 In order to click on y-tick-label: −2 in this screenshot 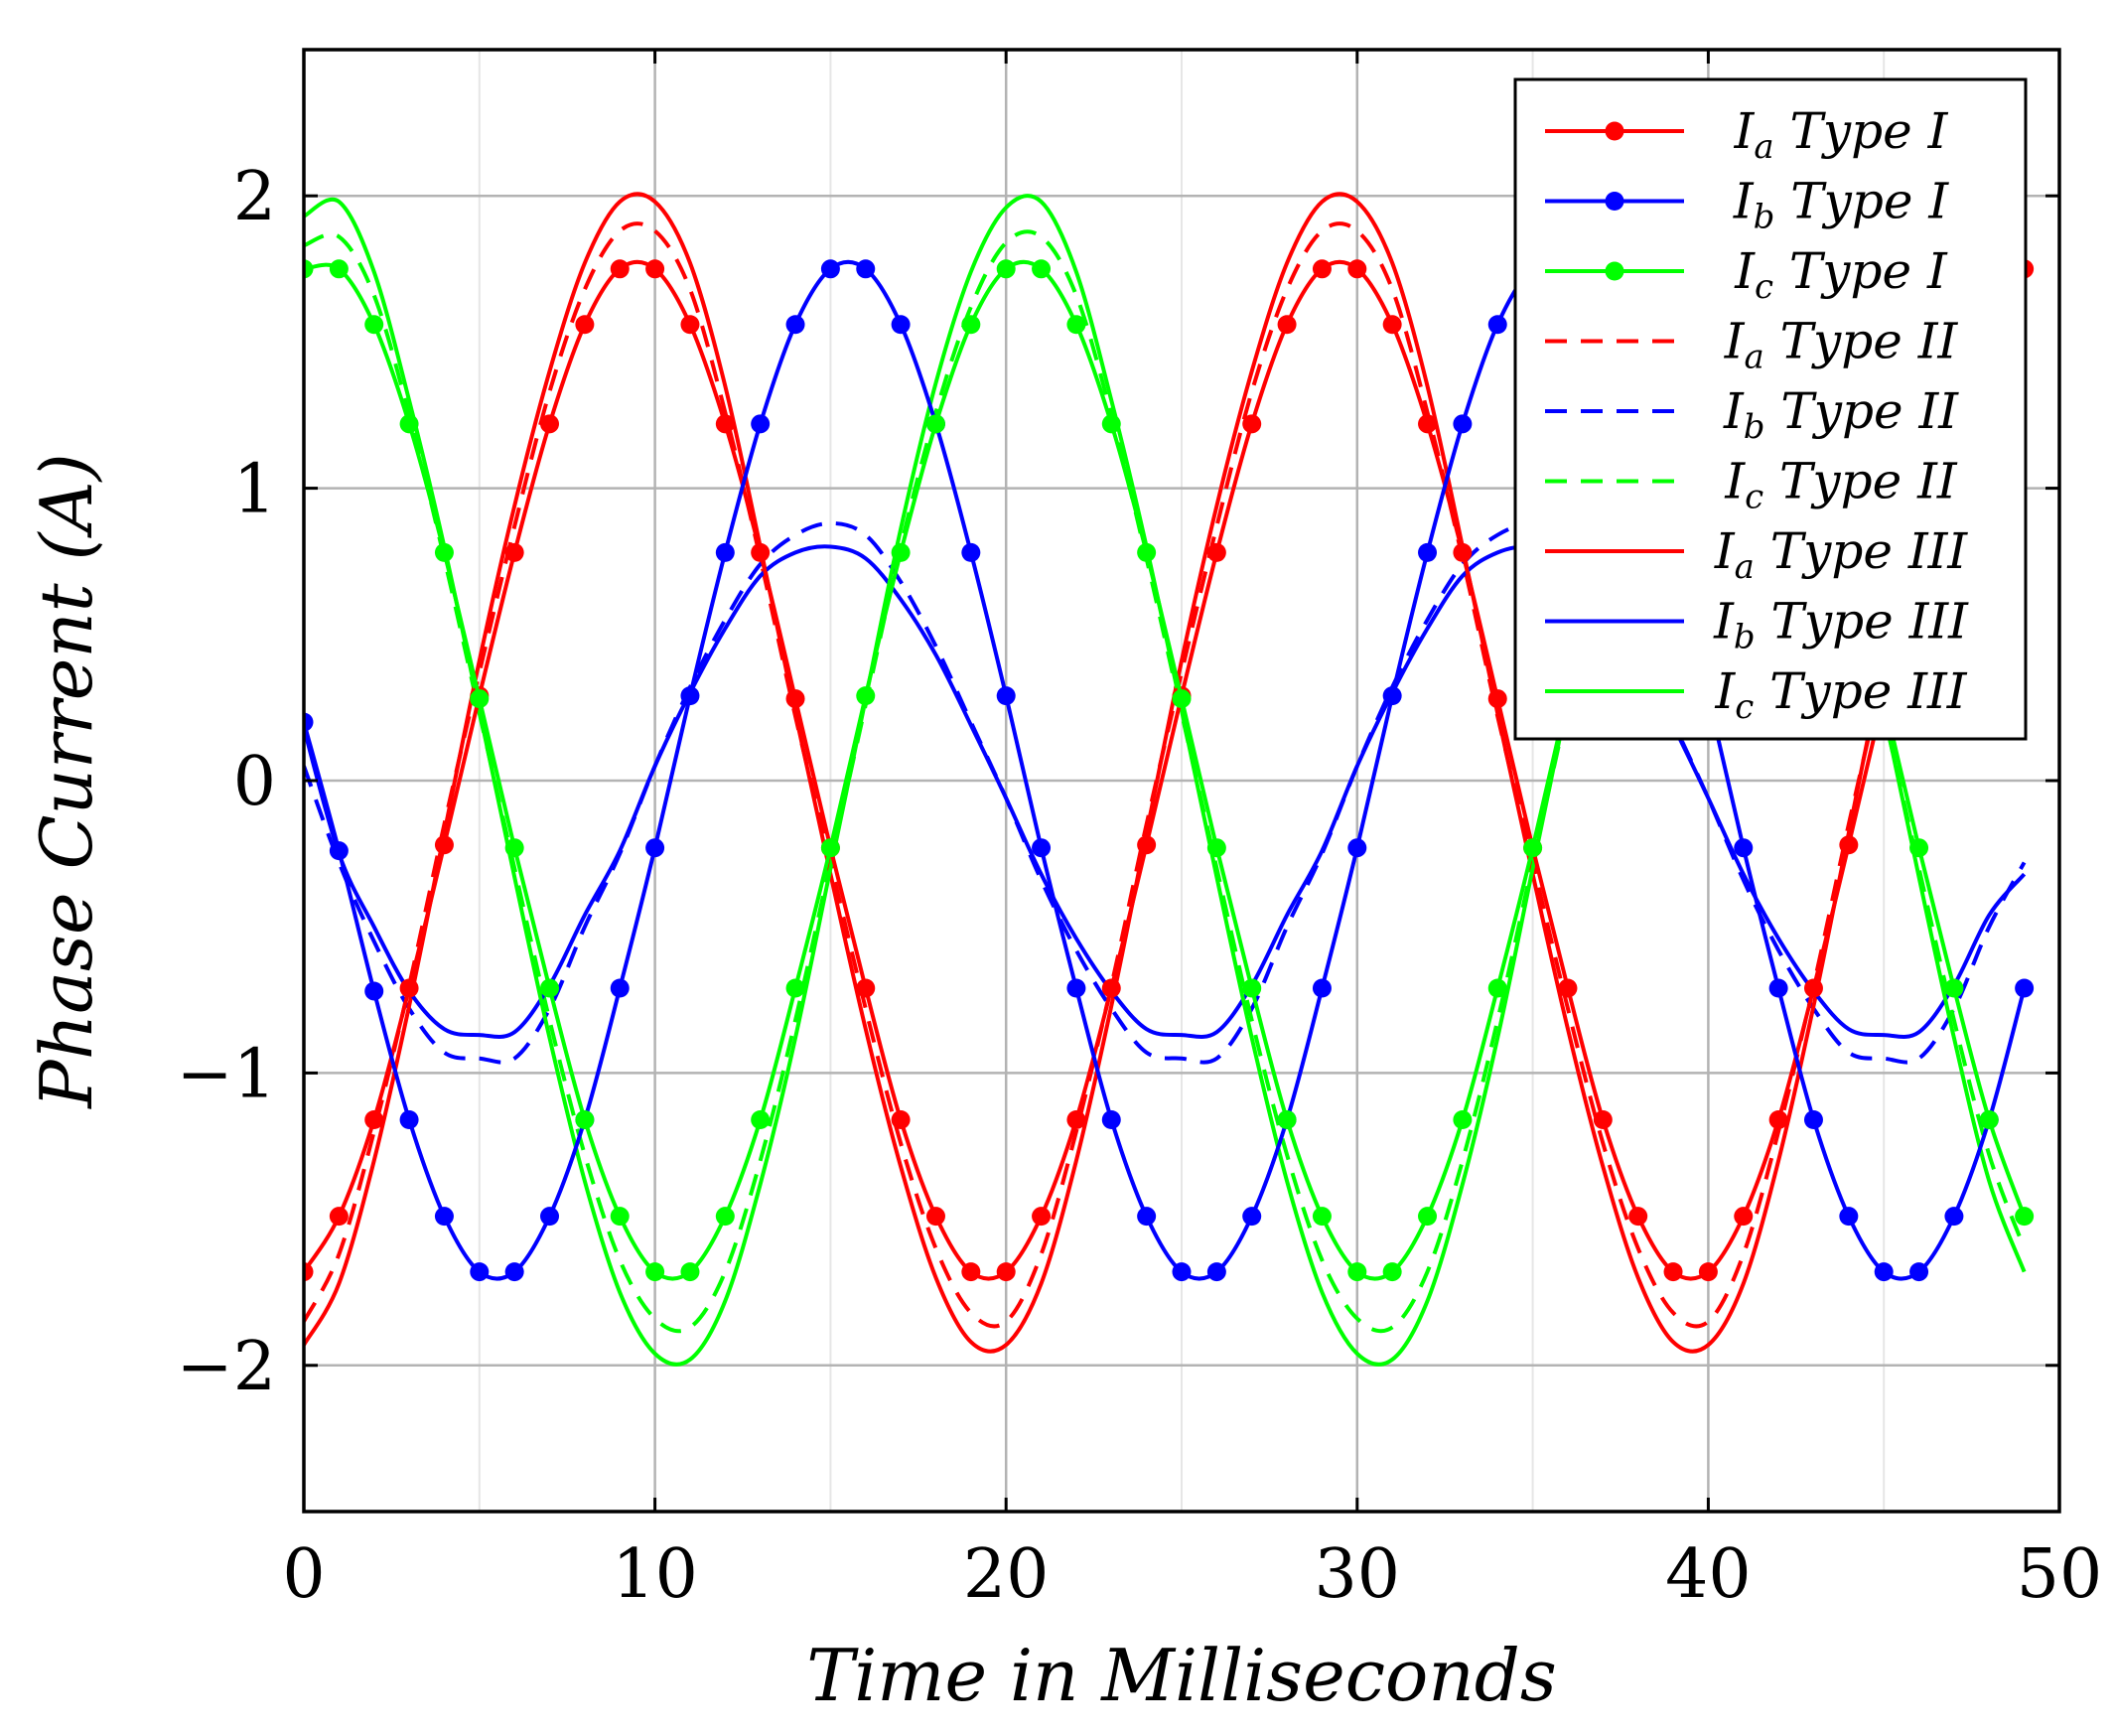, I will do `click(227, 1367)`.